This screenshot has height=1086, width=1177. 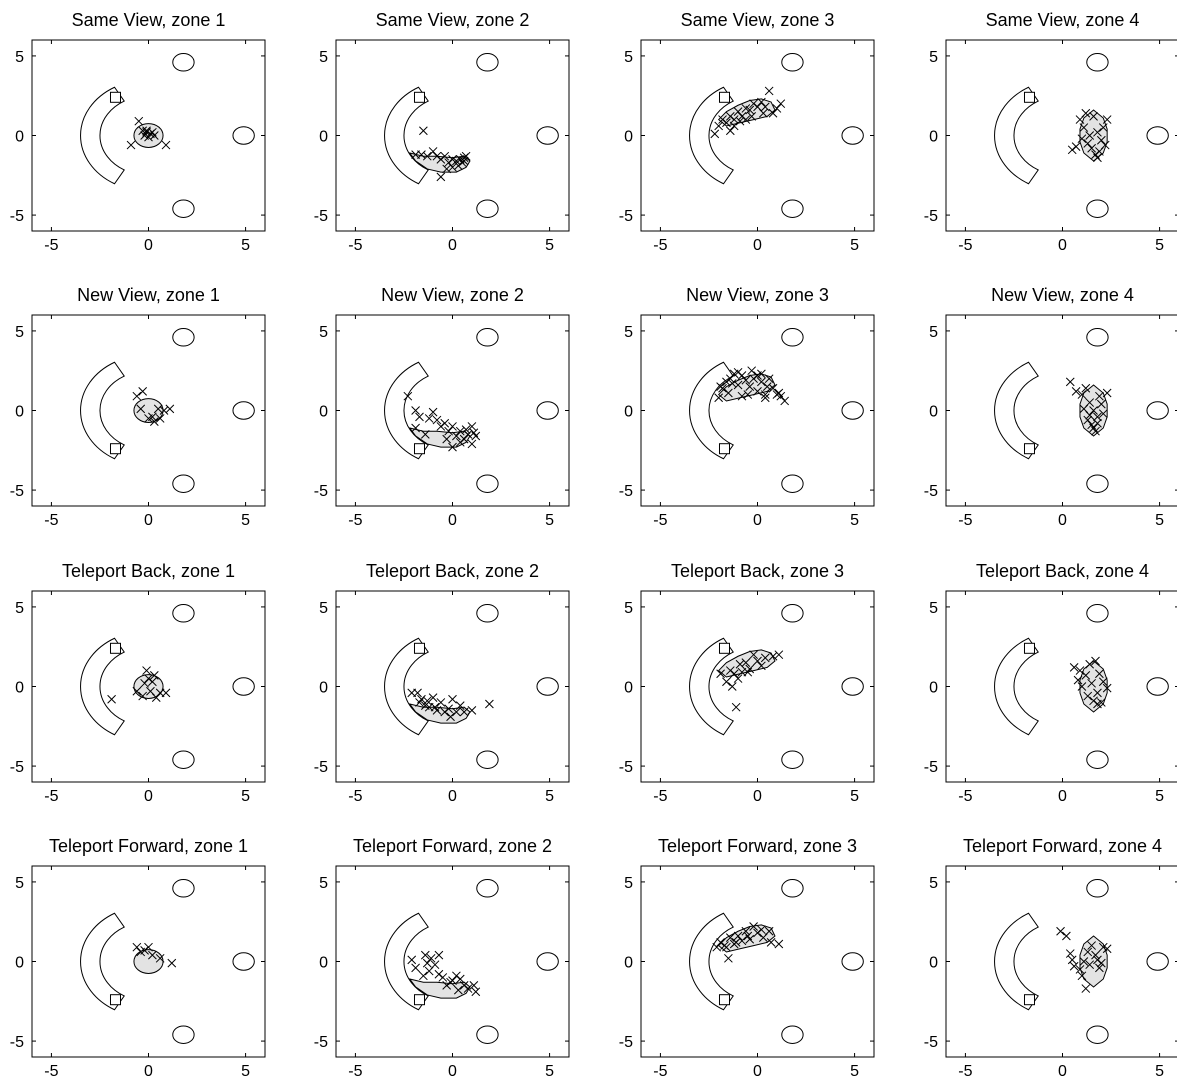 I want to click on panel-10: Teleport Back, zone 2 -5 0 5 5 0 -5, so click(x=442, y=683).